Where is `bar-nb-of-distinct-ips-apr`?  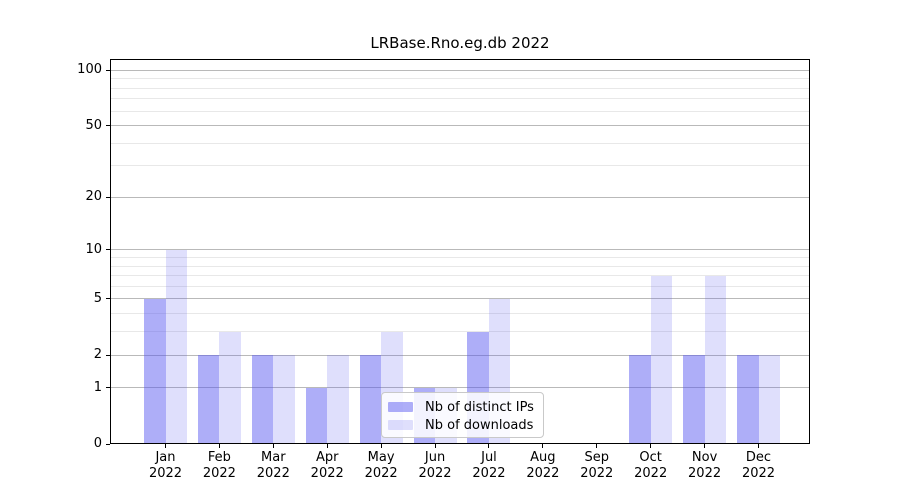 bar-nb-of-distinct-ips-apr is located at coordinates (316, 415).